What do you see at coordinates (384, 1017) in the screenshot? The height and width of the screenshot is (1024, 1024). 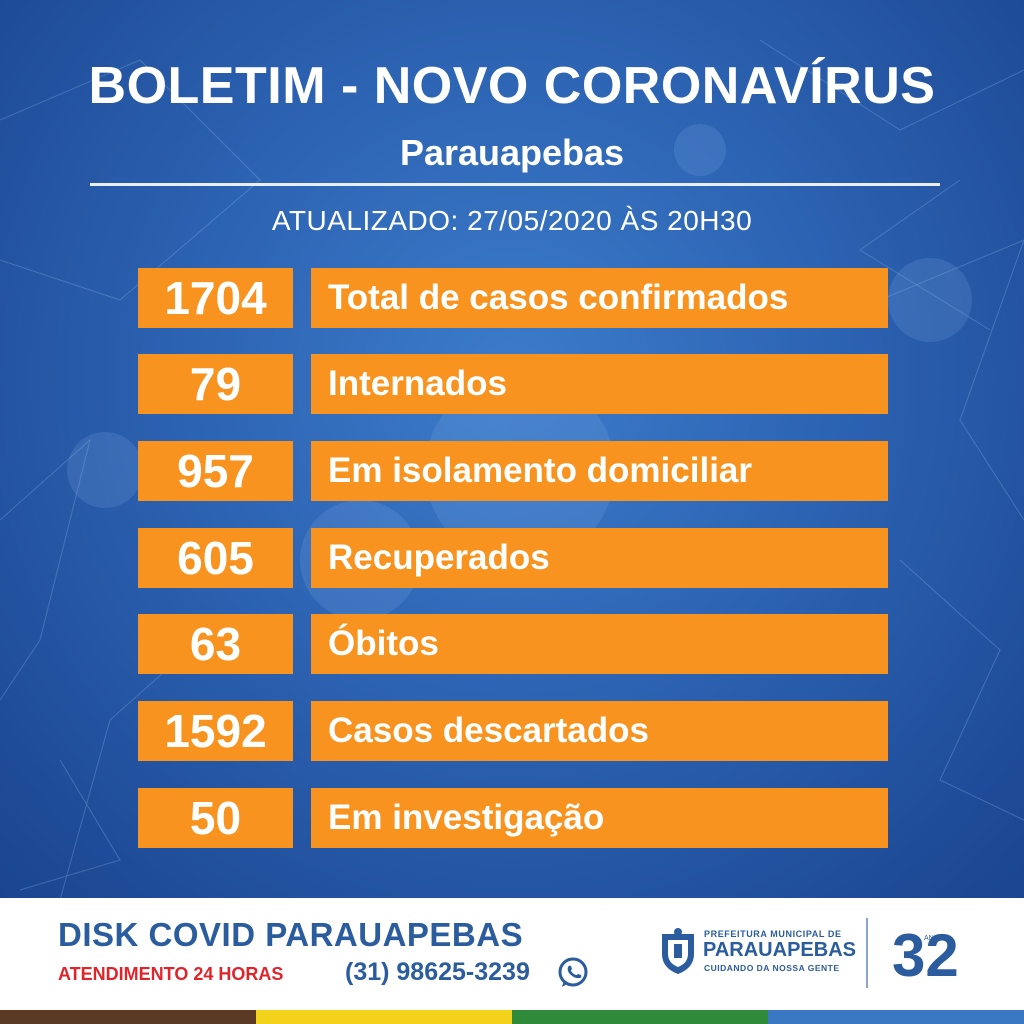 I see `color-strip-yellow` at bounding box center [384, 1017].